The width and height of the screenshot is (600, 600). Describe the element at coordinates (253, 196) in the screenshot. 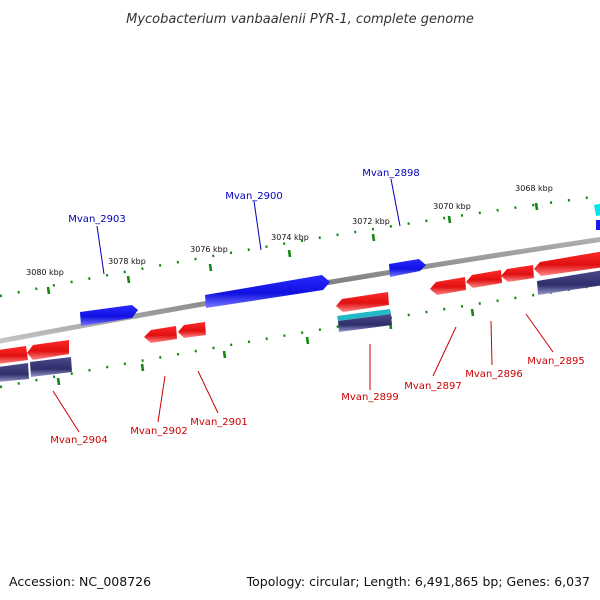

I see `gene-label-mvan-2900: Mvan_2900` at that location.